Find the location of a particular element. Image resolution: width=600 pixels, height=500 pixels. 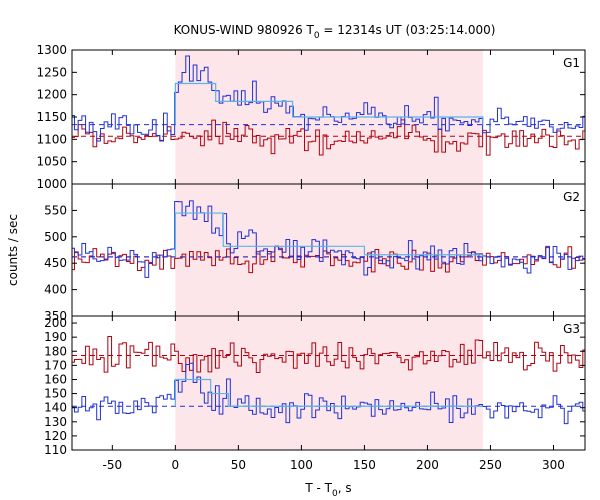

y-axis-title: counts / sec is located at coordinates (13, 250).